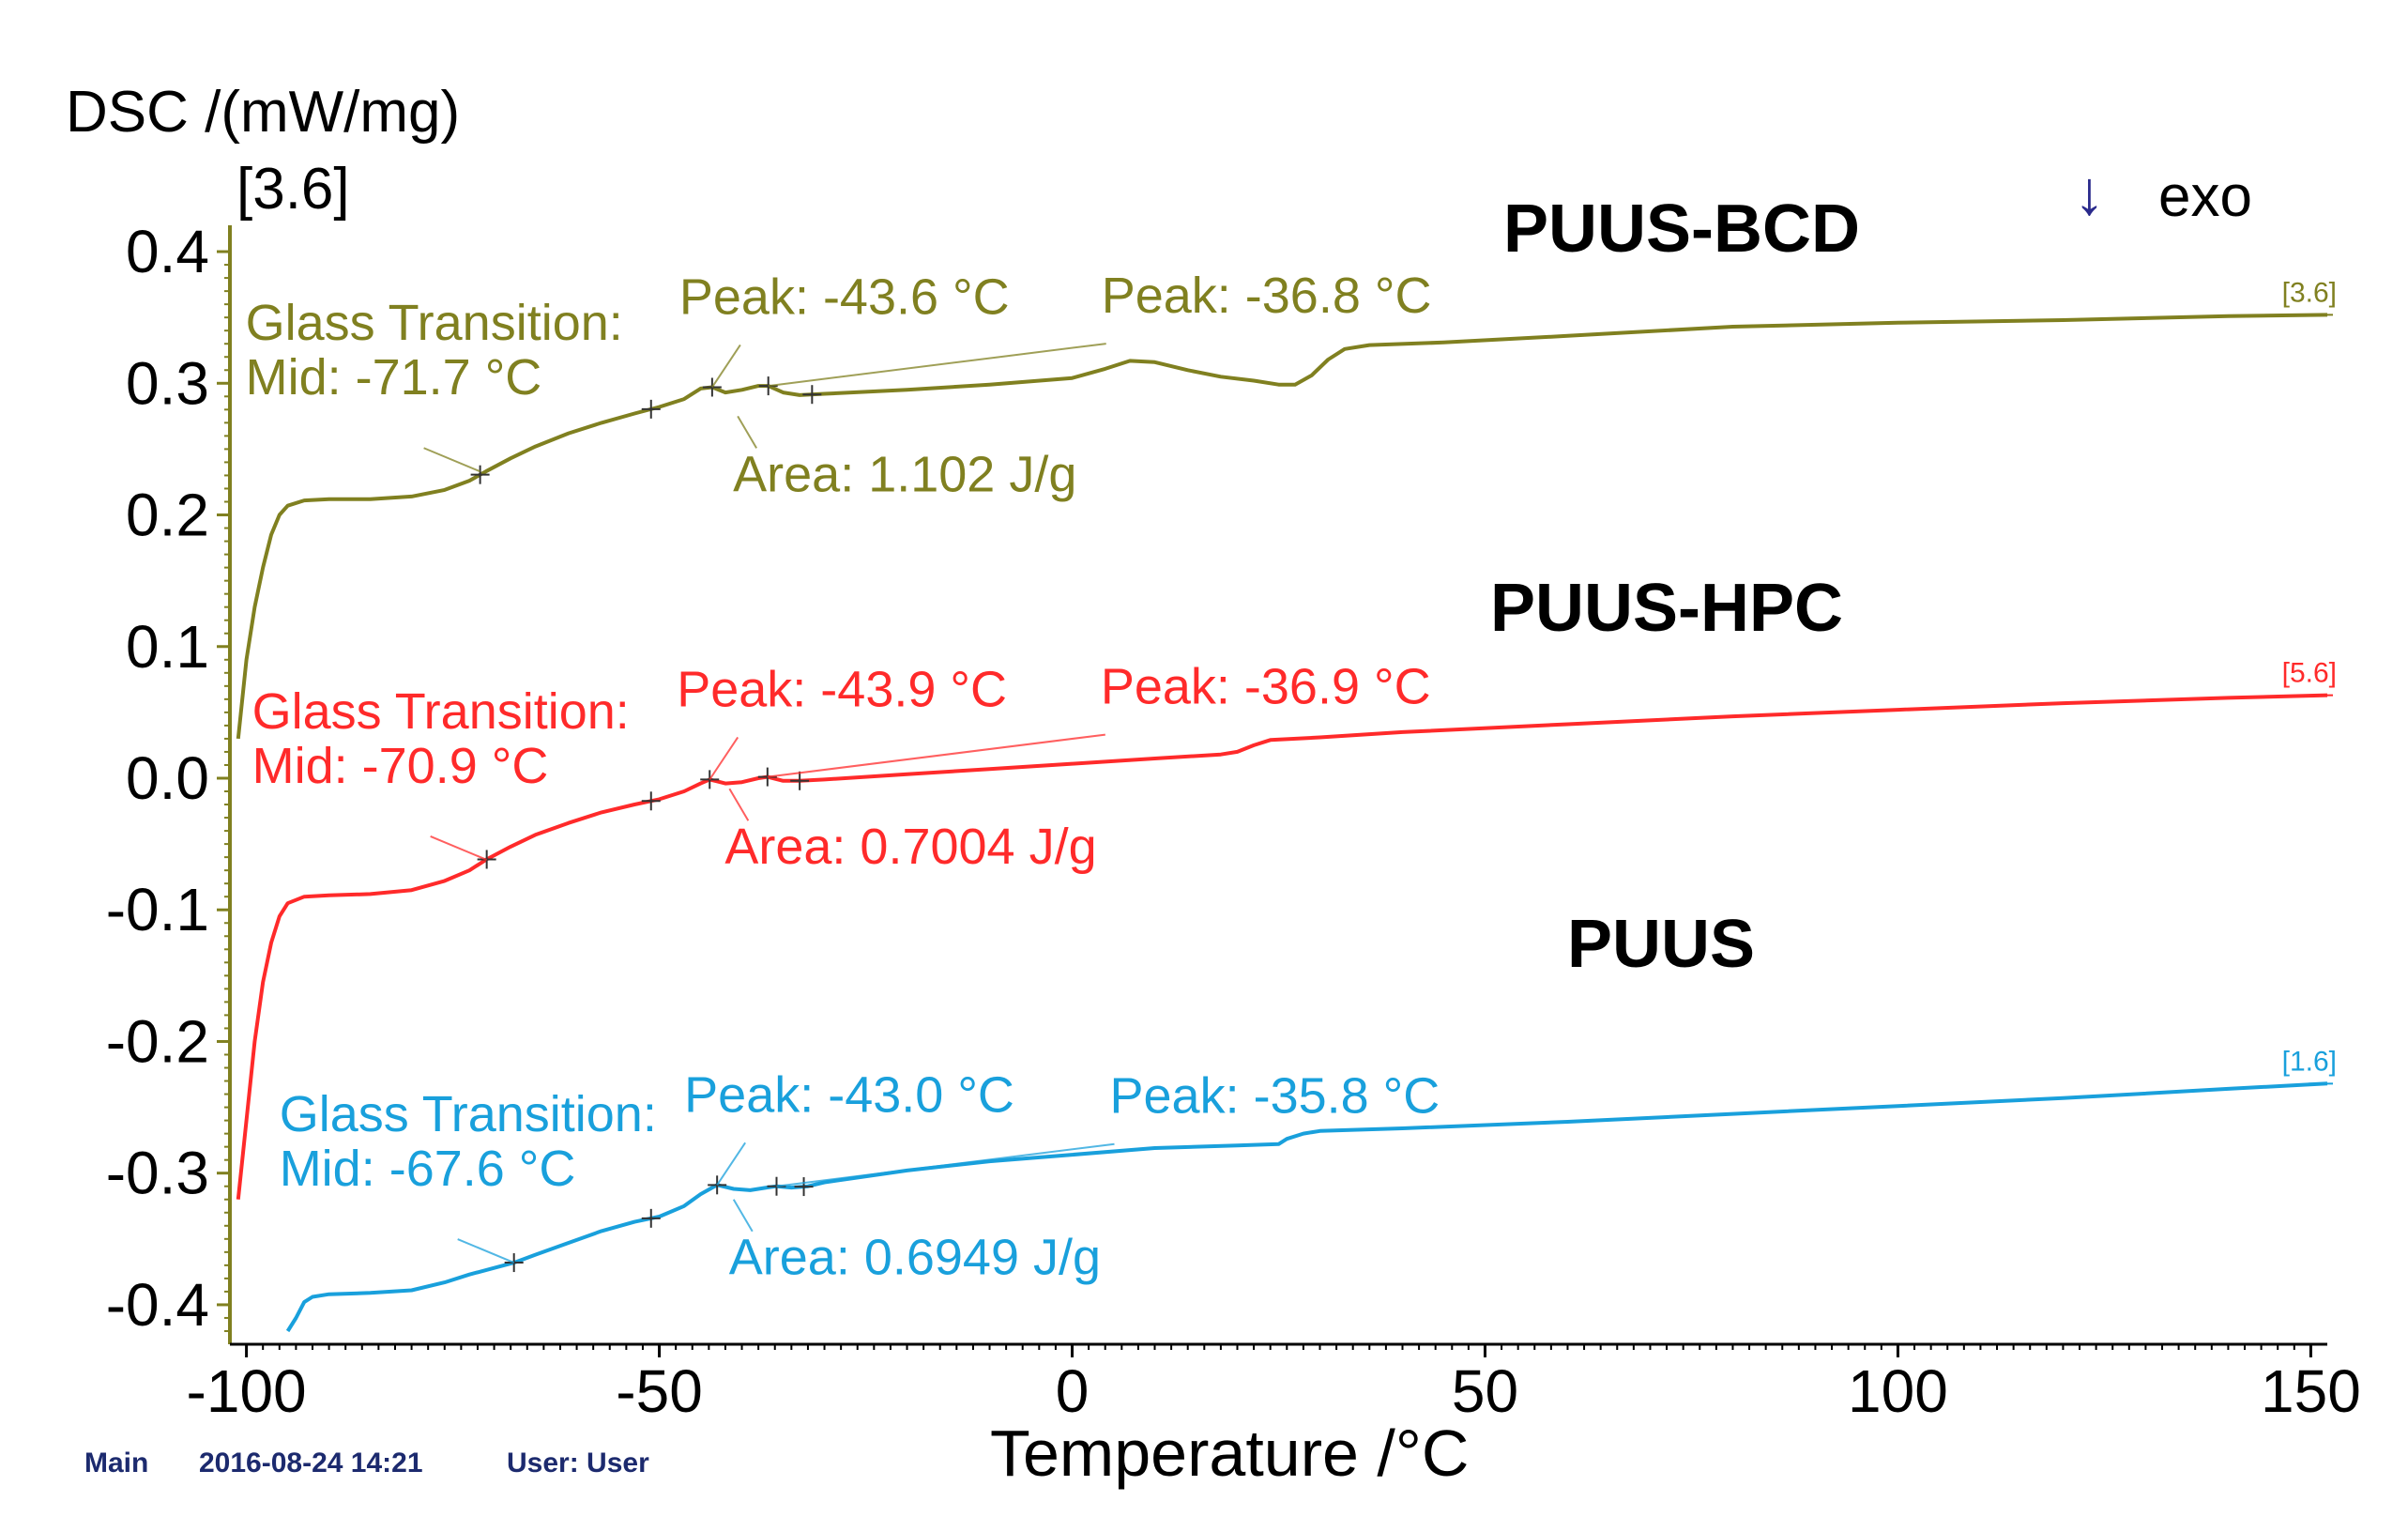 The width and height of the screenshot is (2408, 1532). What do you see at coordinates (400, 766) in the screenshot?
I see `annotation-gt-text: Mid: -70.9 °C` at bounding box center [400, 766].